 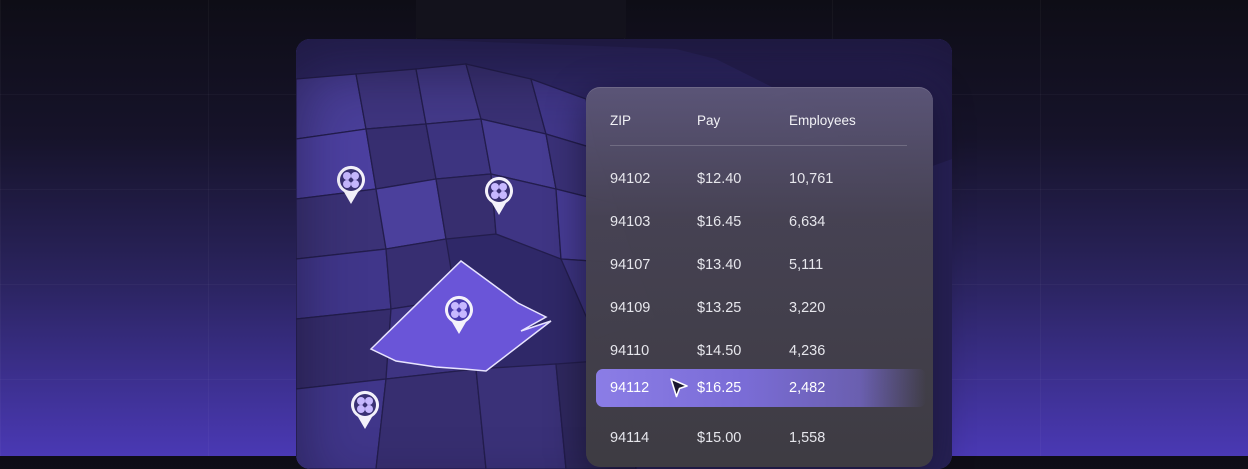 I want to click on cell-pay: $16.25, so click(x=719, y=388).